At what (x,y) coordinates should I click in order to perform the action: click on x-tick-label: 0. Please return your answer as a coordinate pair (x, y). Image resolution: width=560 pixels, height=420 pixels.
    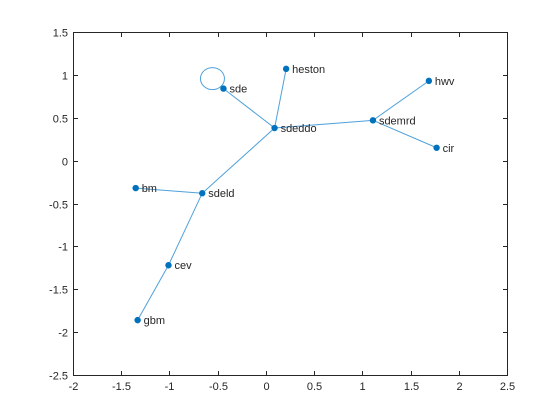
    Looking at the image, I should click on (266, 387).